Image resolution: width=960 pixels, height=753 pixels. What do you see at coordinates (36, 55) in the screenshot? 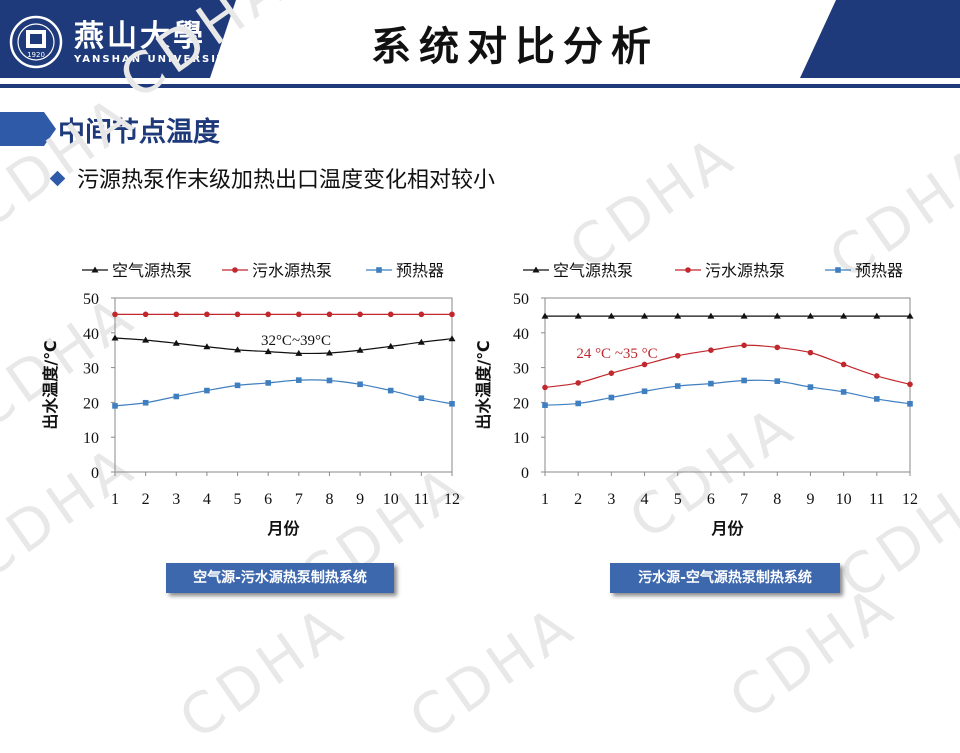
I see `logo-year: 1920` at bounding box center [36, 55].